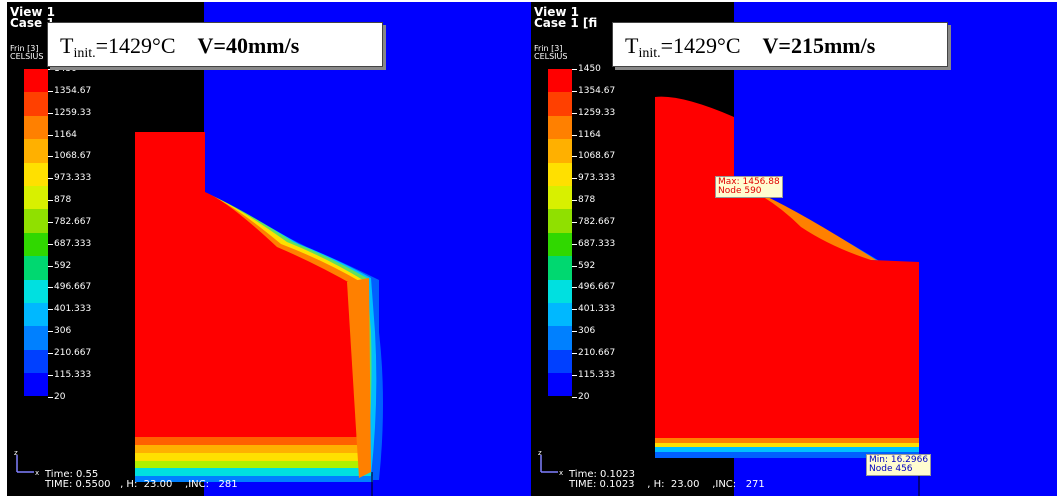 Image resolution: width=1063 pixels, height=499 pixels. I want to click on time-long: TIME: 0.5500 , H: 23.00 ,INC: 281, so click(141, 484).